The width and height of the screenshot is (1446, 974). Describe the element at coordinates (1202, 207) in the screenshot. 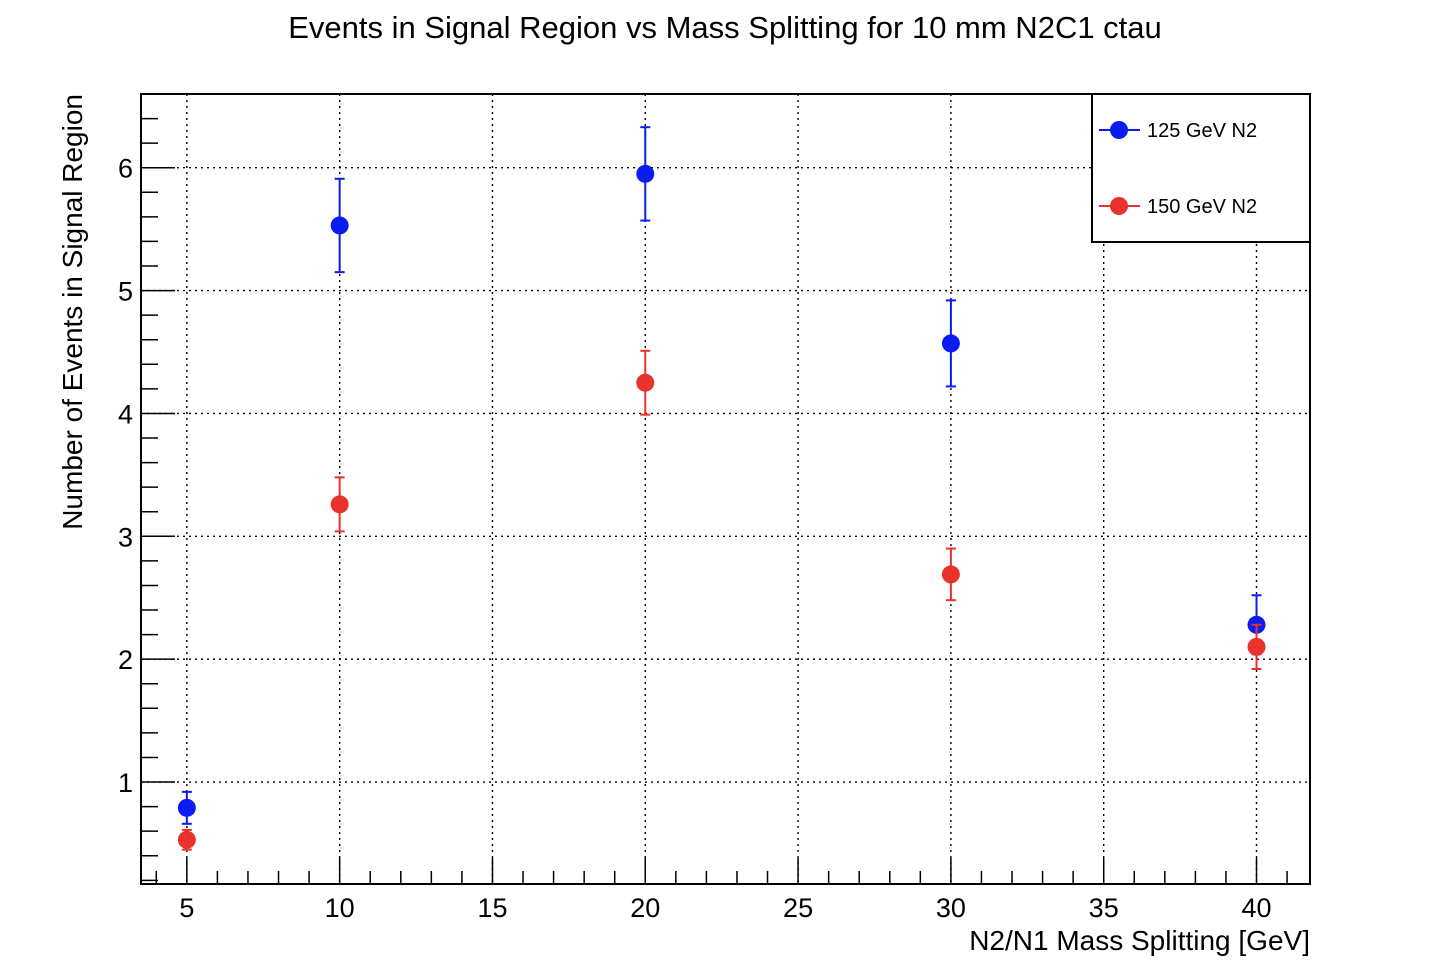

I see `legend-label: 150 GeV N2` at that location.